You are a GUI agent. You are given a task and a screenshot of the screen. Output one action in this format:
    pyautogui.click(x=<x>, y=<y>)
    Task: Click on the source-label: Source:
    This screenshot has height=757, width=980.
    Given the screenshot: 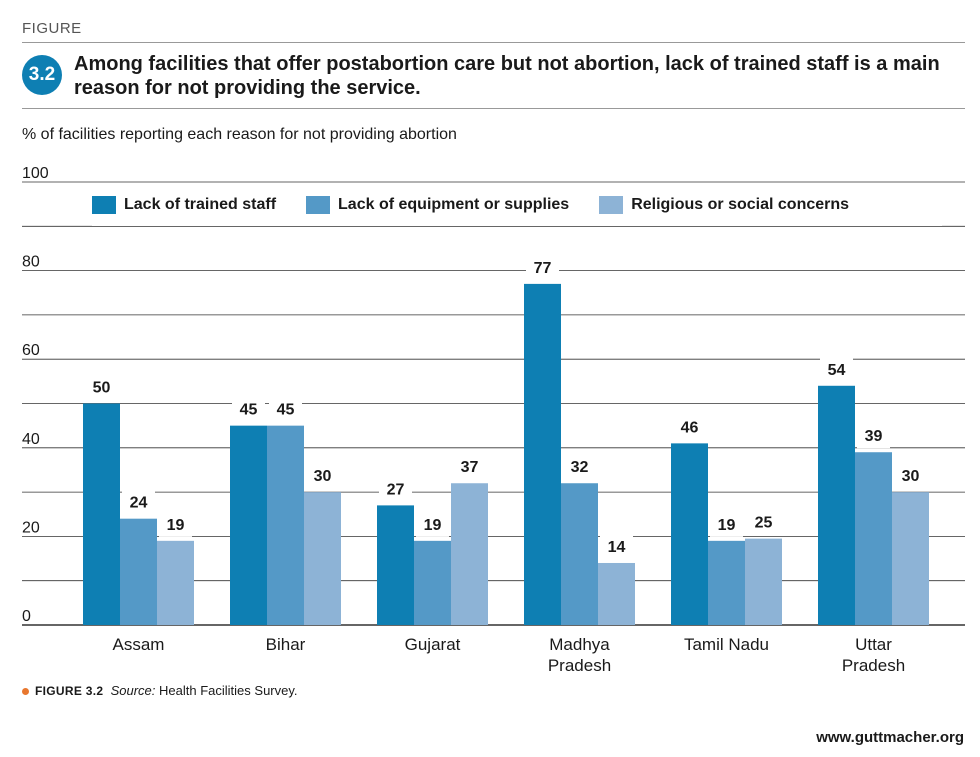 What is the action you would take?
    pyautogui.click(x=133, y=690)
    